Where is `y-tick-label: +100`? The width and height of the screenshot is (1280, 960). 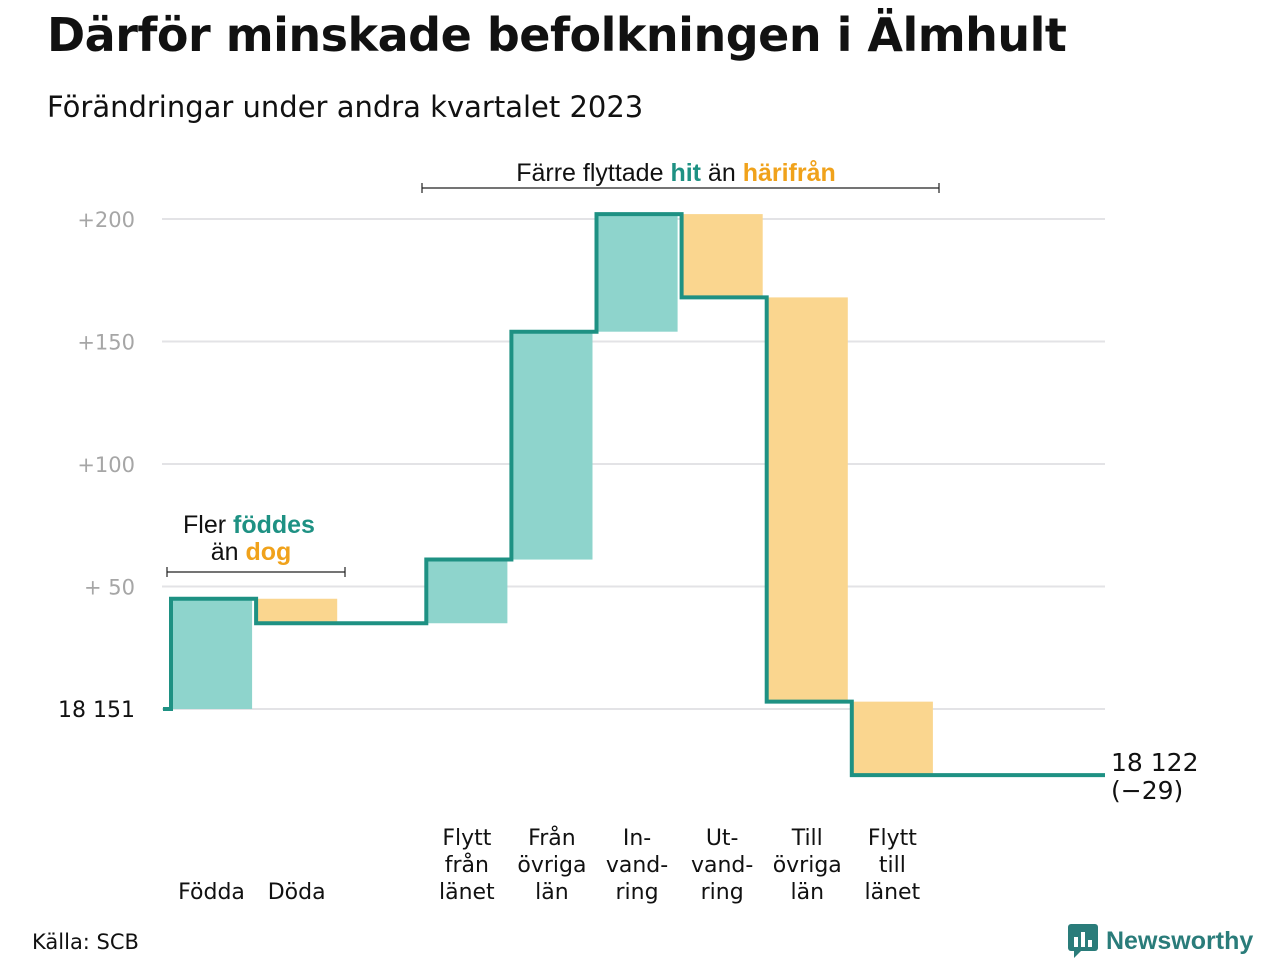 y-tick-label: +100 is located at coordinates (106, 465).